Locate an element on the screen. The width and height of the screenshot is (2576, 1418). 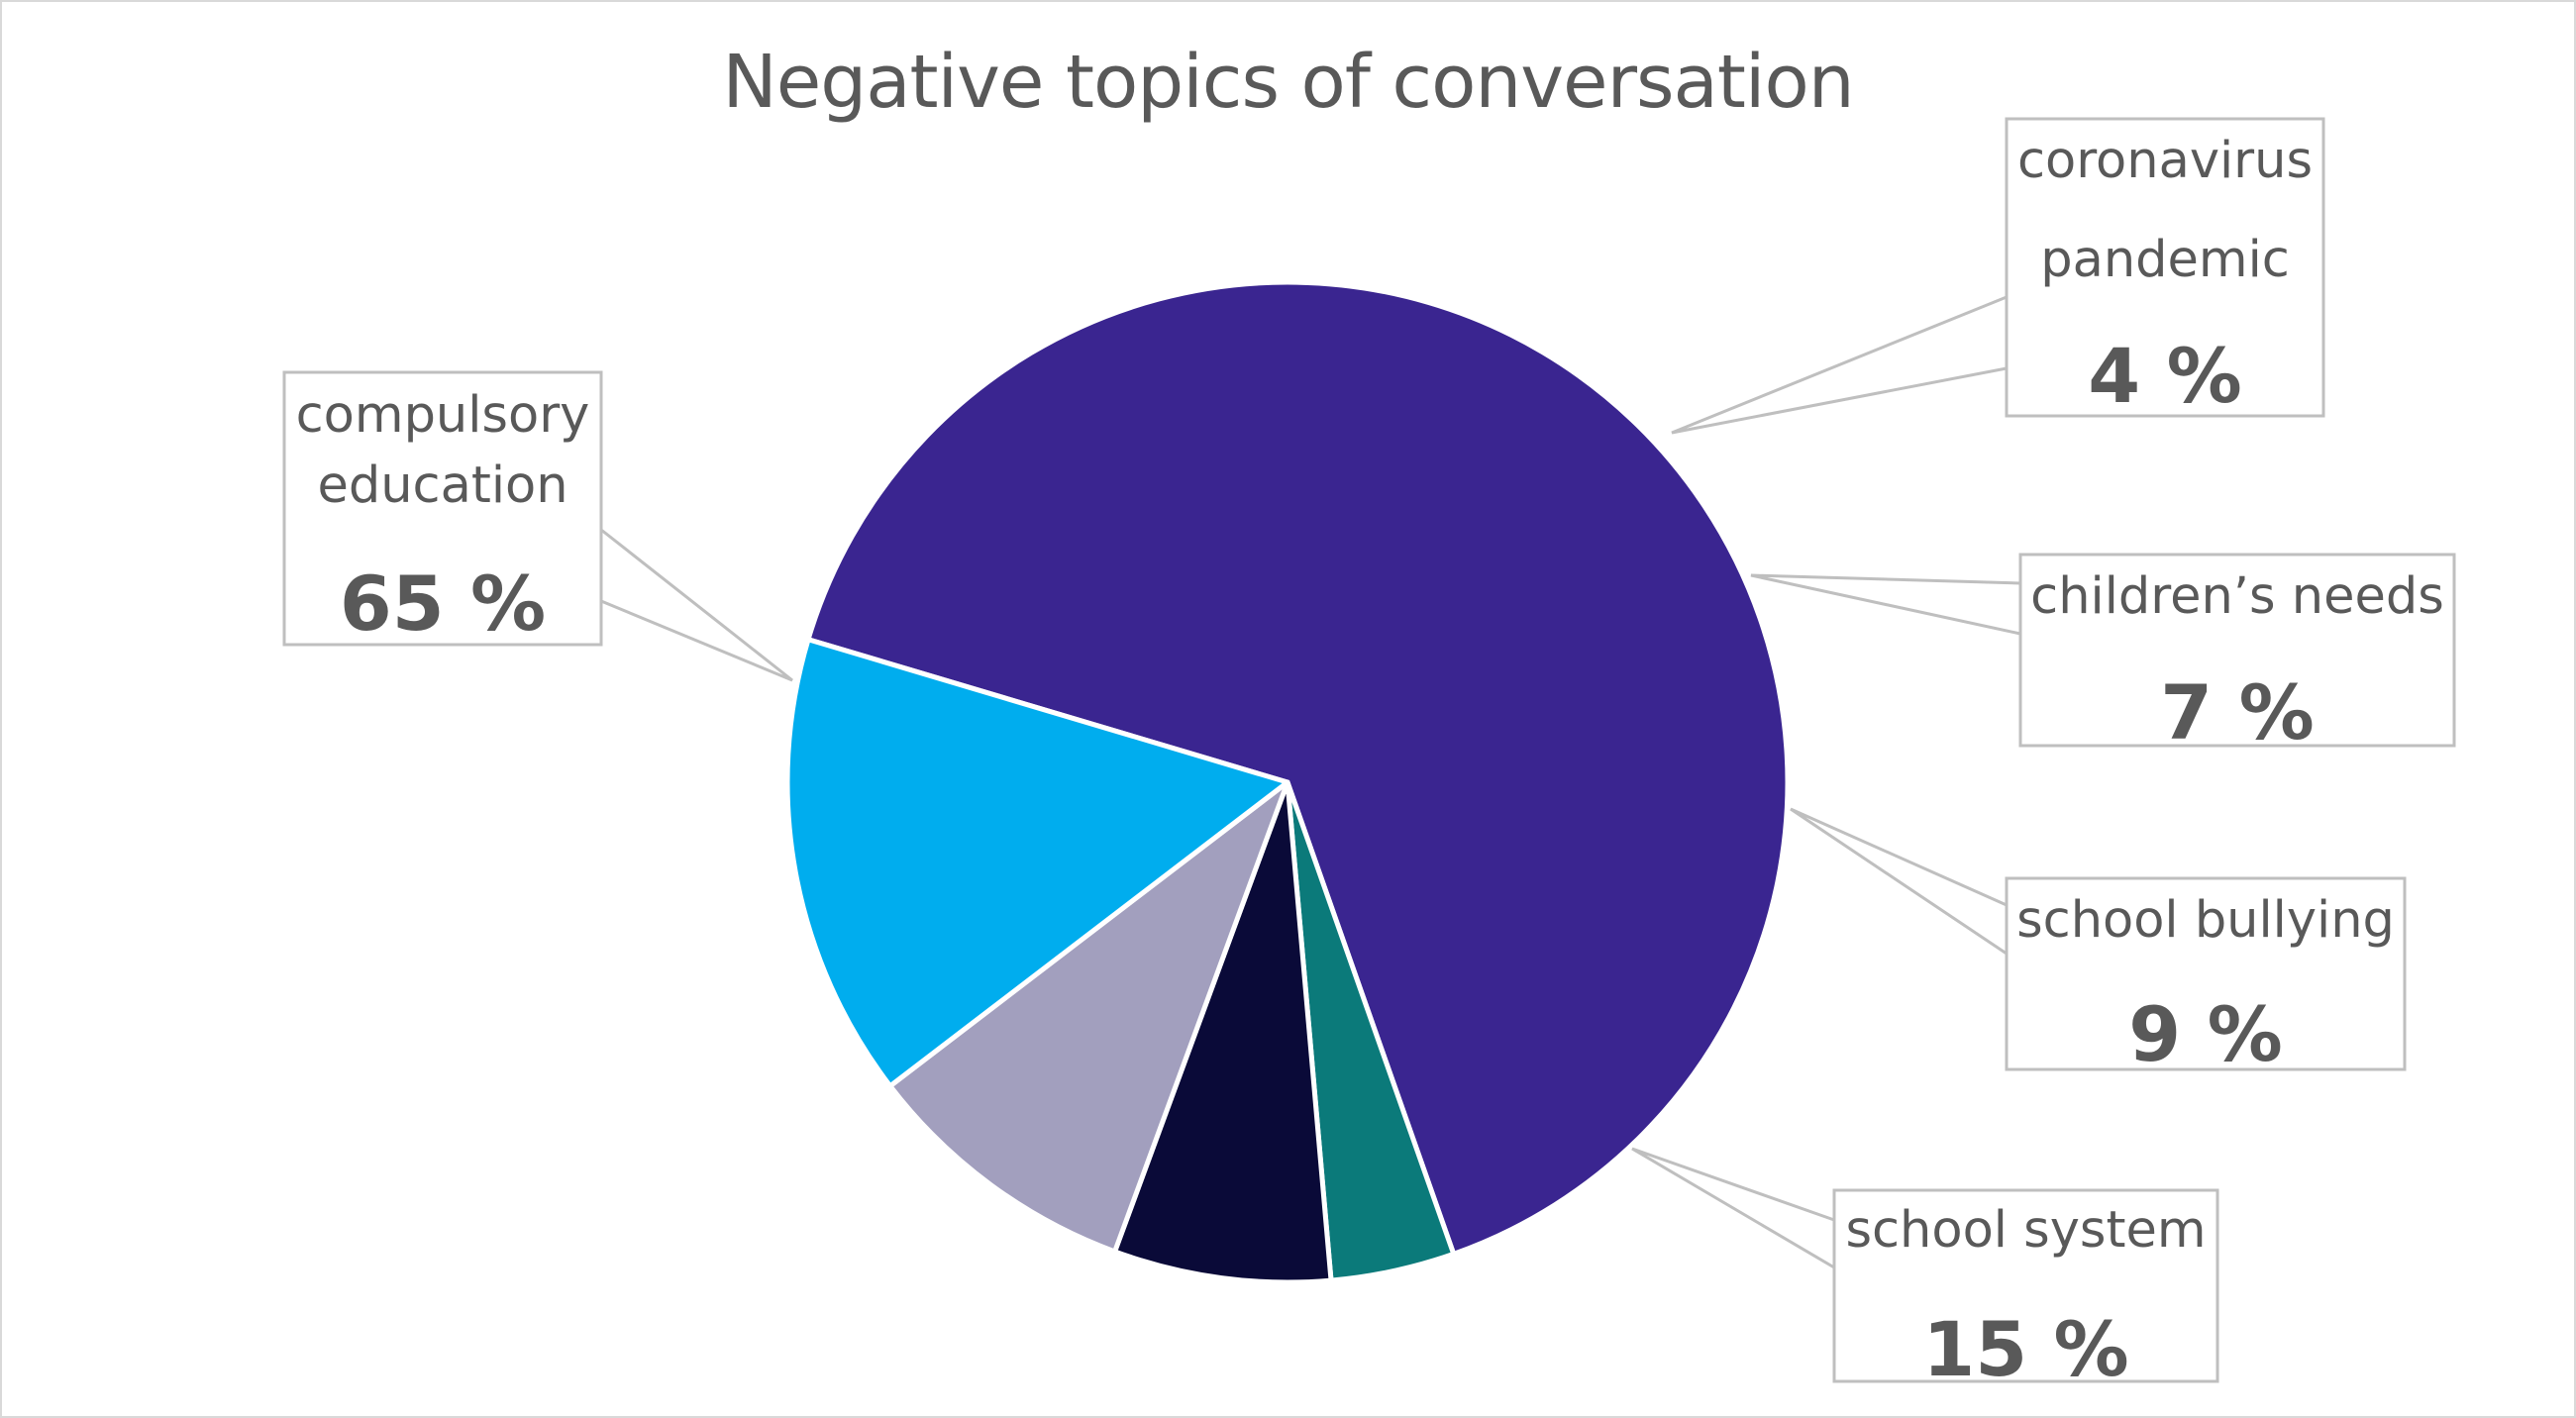
pie-slice-school-system is located at coordinates (1037, 863).